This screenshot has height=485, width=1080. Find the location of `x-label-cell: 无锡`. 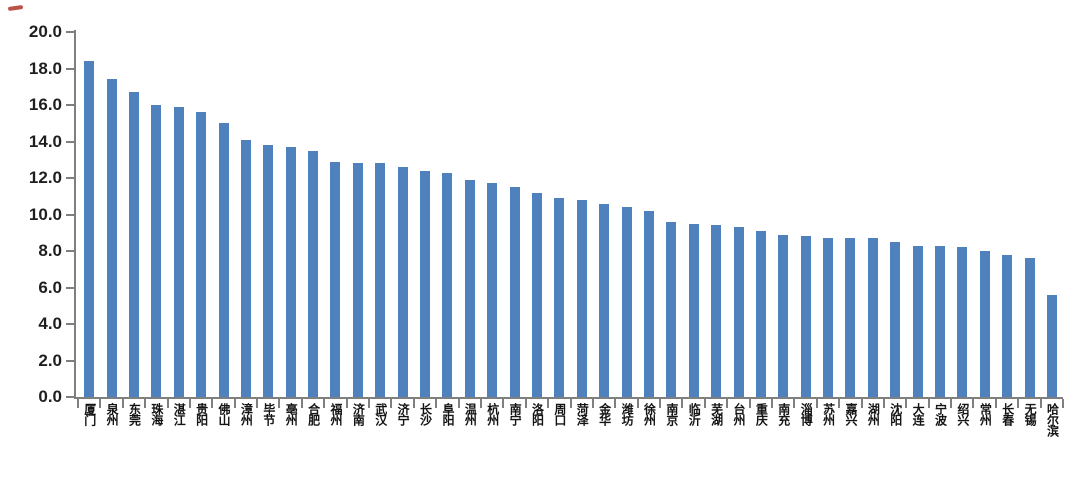

x-label-cell: 无锡 is located at coordinates (1029, 419).